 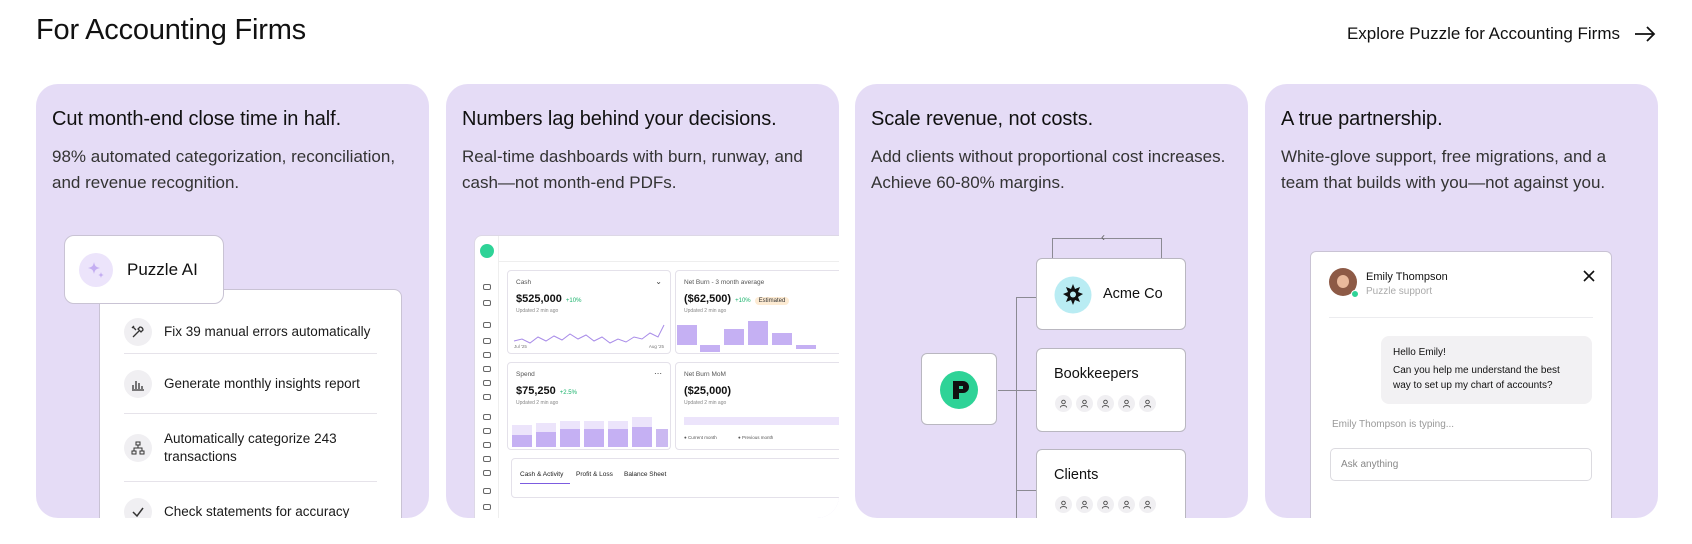 What do you see at coordinates (700, 437) in the screenshot?
I see `legend-current: ● Current month` at bounding box center [700, 437].